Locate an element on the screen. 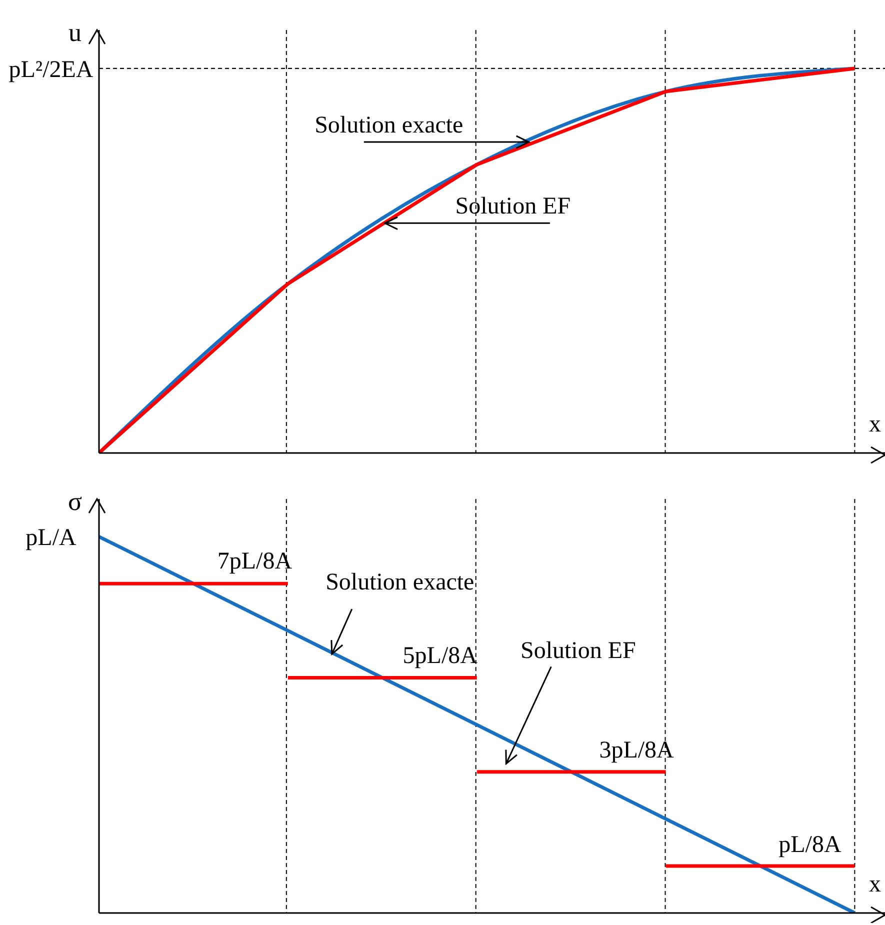 The width and height of the screenshot is (885, 925). text: pL/A is located at coordinates (51, 538).